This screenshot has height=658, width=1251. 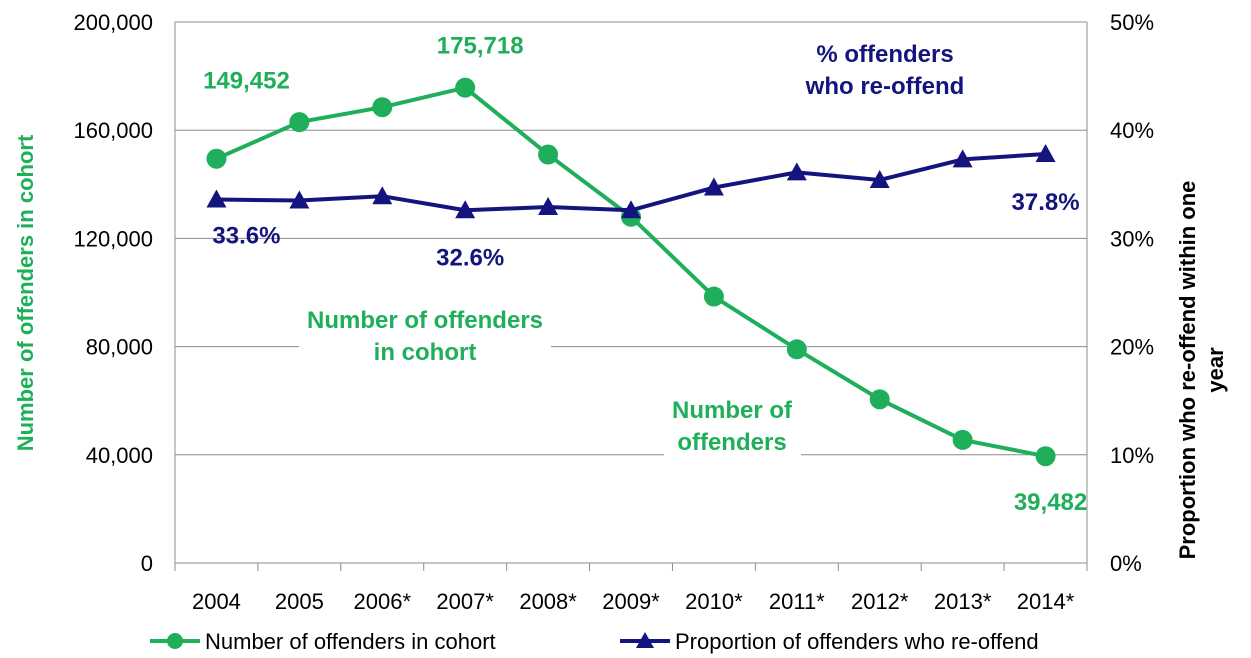 What do you see at coordinates (714, 601) in the screenshot?
I see `x-tick-label: 2010*` at bounding box center [714, 601].